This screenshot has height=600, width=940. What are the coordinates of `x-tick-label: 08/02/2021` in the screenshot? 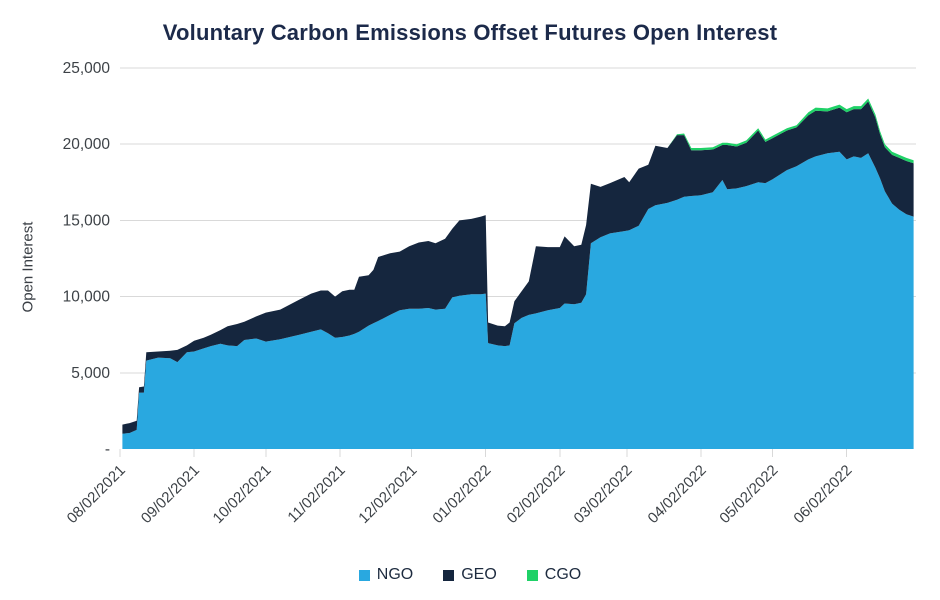 It's located at (96, 494).